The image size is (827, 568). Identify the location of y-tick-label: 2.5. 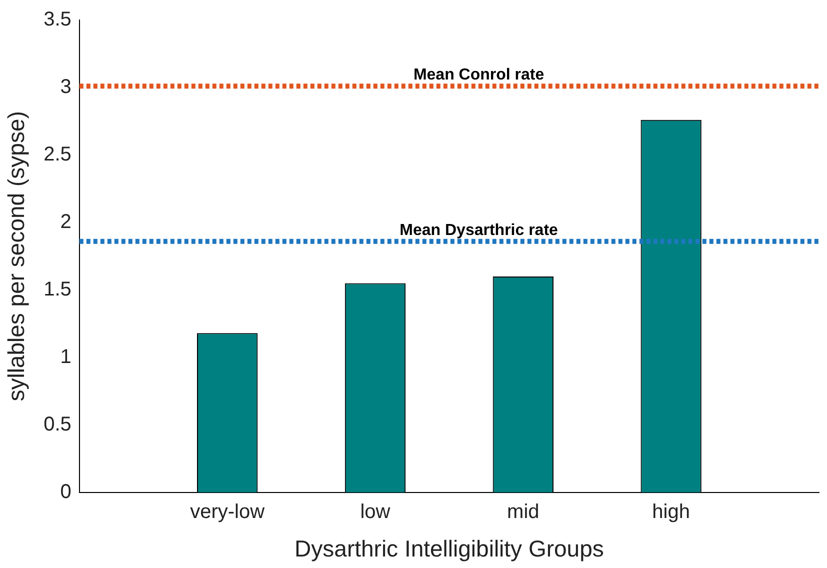
(58, 154).